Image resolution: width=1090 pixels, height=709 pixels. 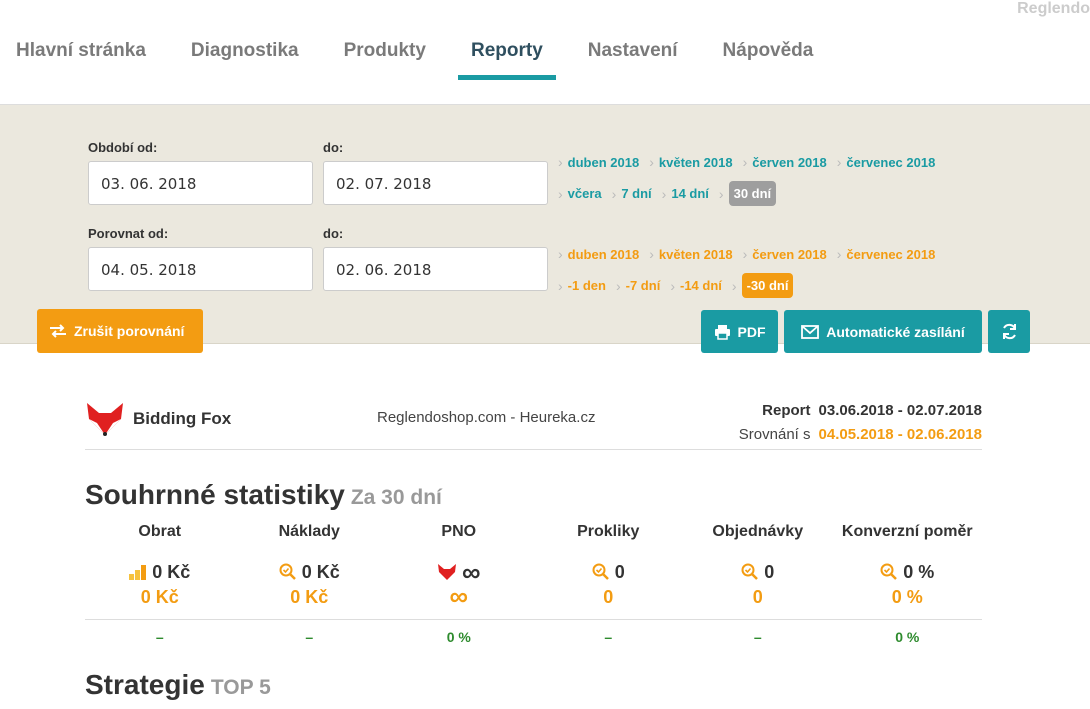 I want to click on stat-current-value: 0 %, so click(x=919, y=571).